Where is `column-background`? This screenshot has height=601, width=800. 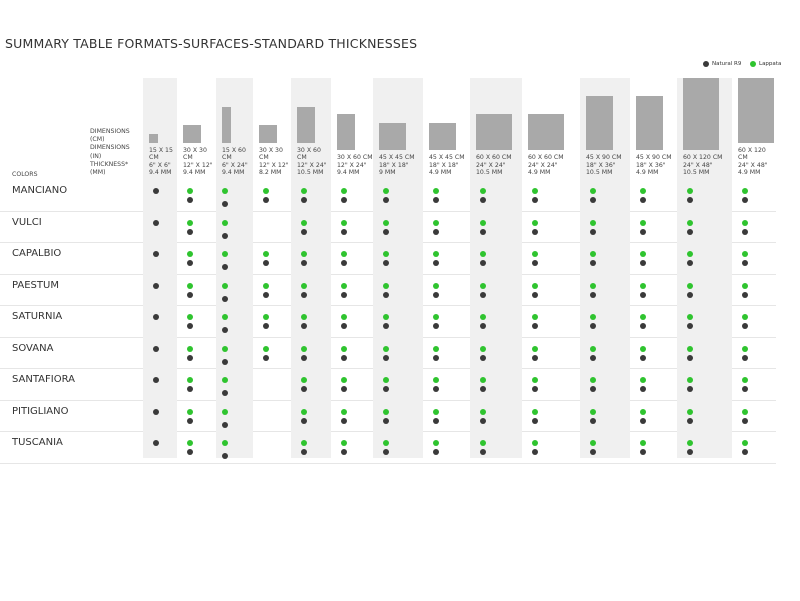
column-background is located at coordinates (160, 268).